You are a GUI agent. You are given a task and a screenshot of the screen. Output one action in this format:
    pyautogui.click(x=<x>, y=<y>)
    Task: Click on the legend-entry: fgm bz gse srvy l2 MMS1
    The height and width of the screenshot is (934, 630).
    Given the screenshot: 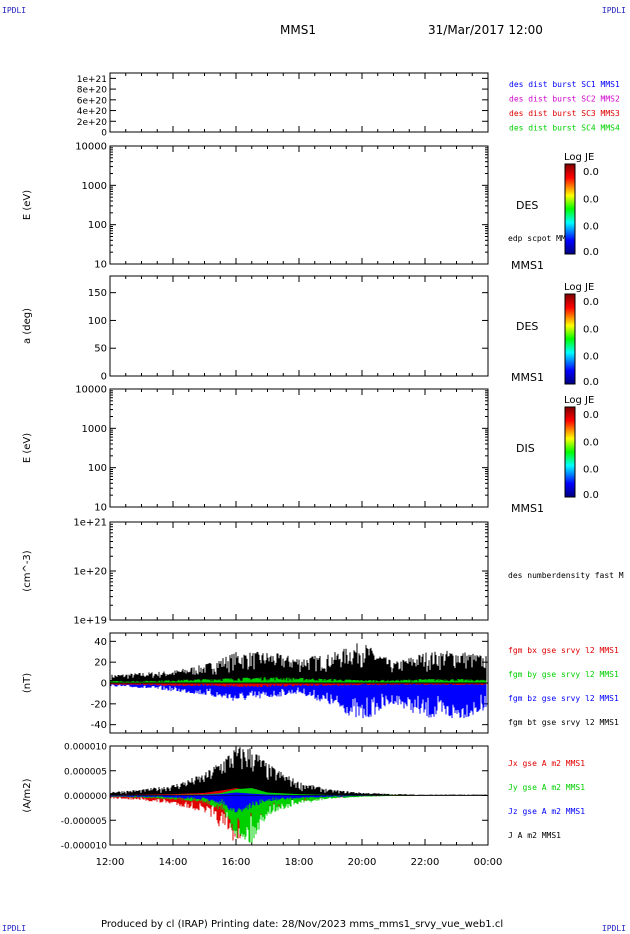 What is the action you would take?
    pyautogui.click(x=563, y=698)
    